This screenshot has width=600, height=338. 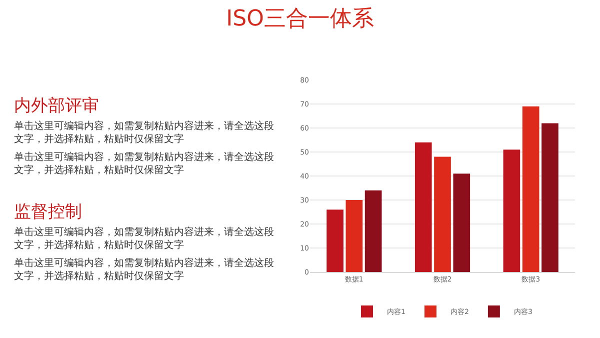 I want to click on text: 监督控制, so click(x=48, y=212).